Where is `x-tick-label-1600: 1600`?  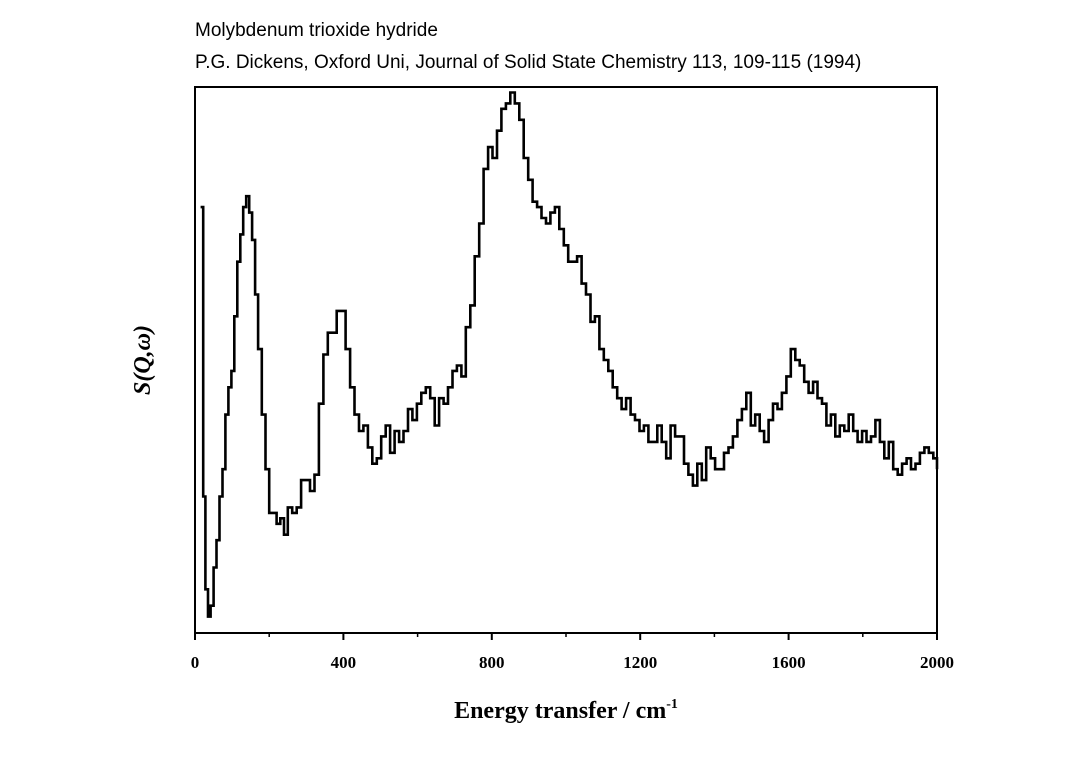
x-tick-label-1600: 1600 is located at coordinates (789, 662).